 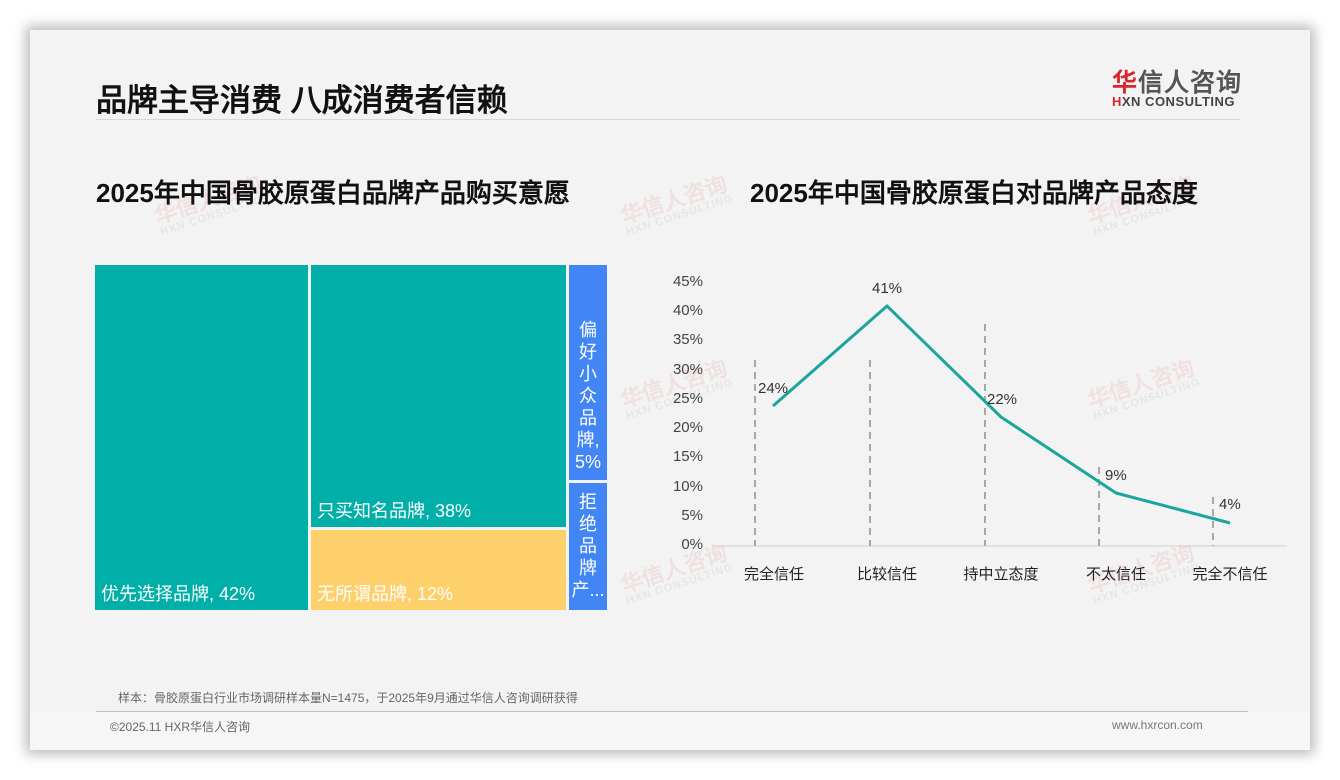 What do you see at coordinates (687, 339) in the screenshot?
I see `y-tick: 35%` at bounding box center [687, 339].